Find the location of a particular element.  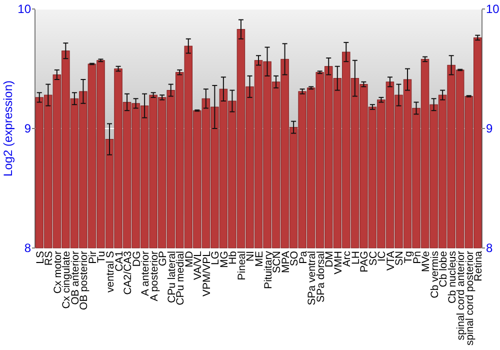

x-tick-label: ventral S is located at coordinates (110, 271).